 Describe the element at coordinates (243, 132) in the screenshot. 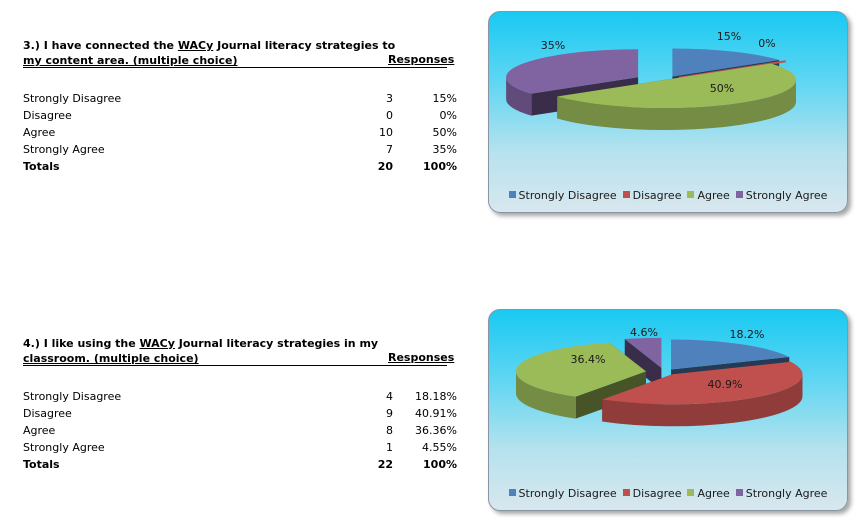

I see `table-row: Agree 10 50%` at that location.